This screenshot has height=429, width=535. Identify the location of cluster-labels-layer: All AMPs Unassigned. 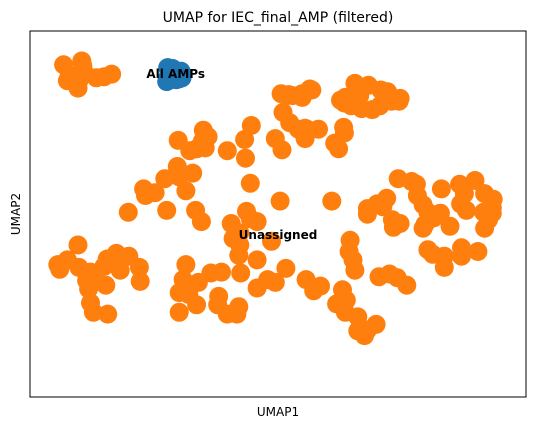
(231, 154).